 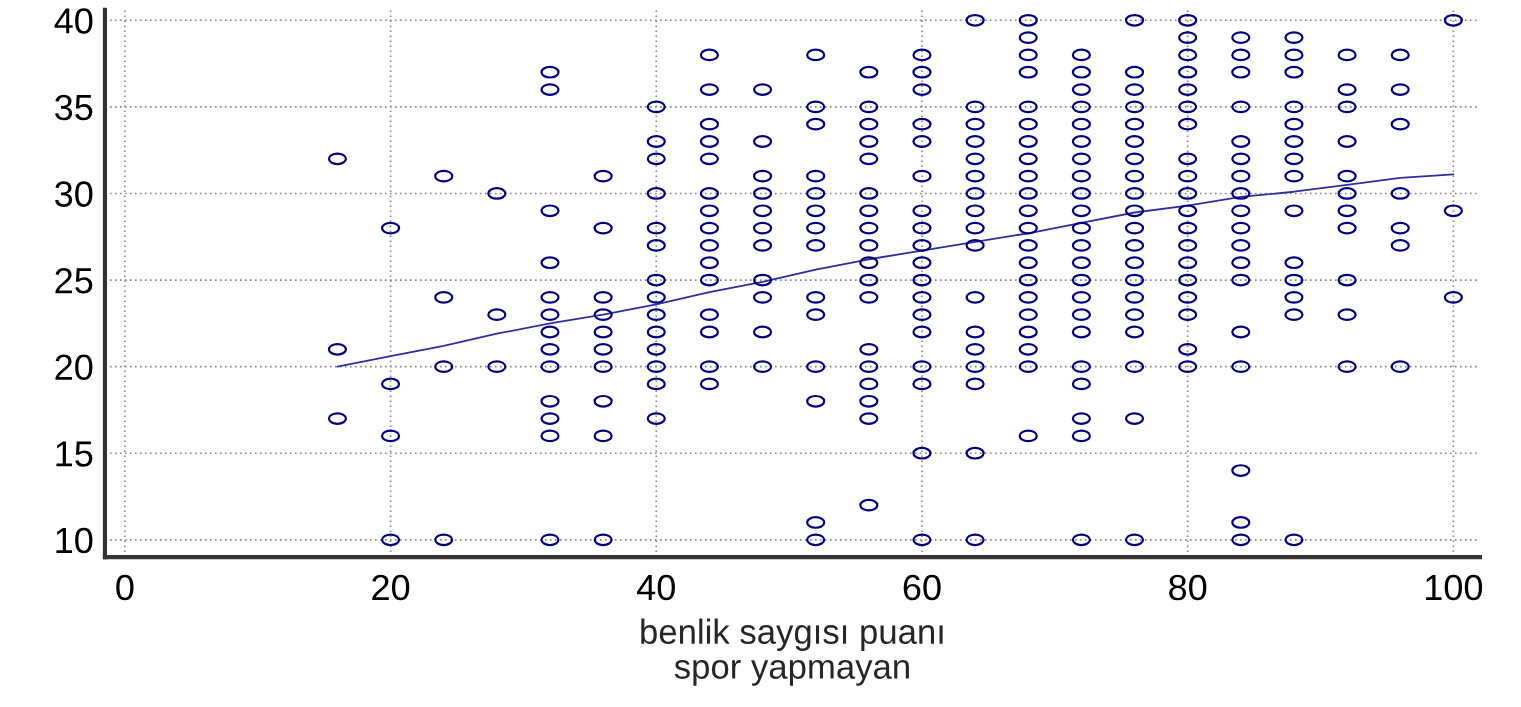 What do you see at coordinates (656, 587) in the screenshot?
I see `x-tick-label: 40` at bounding box center [656, 587].